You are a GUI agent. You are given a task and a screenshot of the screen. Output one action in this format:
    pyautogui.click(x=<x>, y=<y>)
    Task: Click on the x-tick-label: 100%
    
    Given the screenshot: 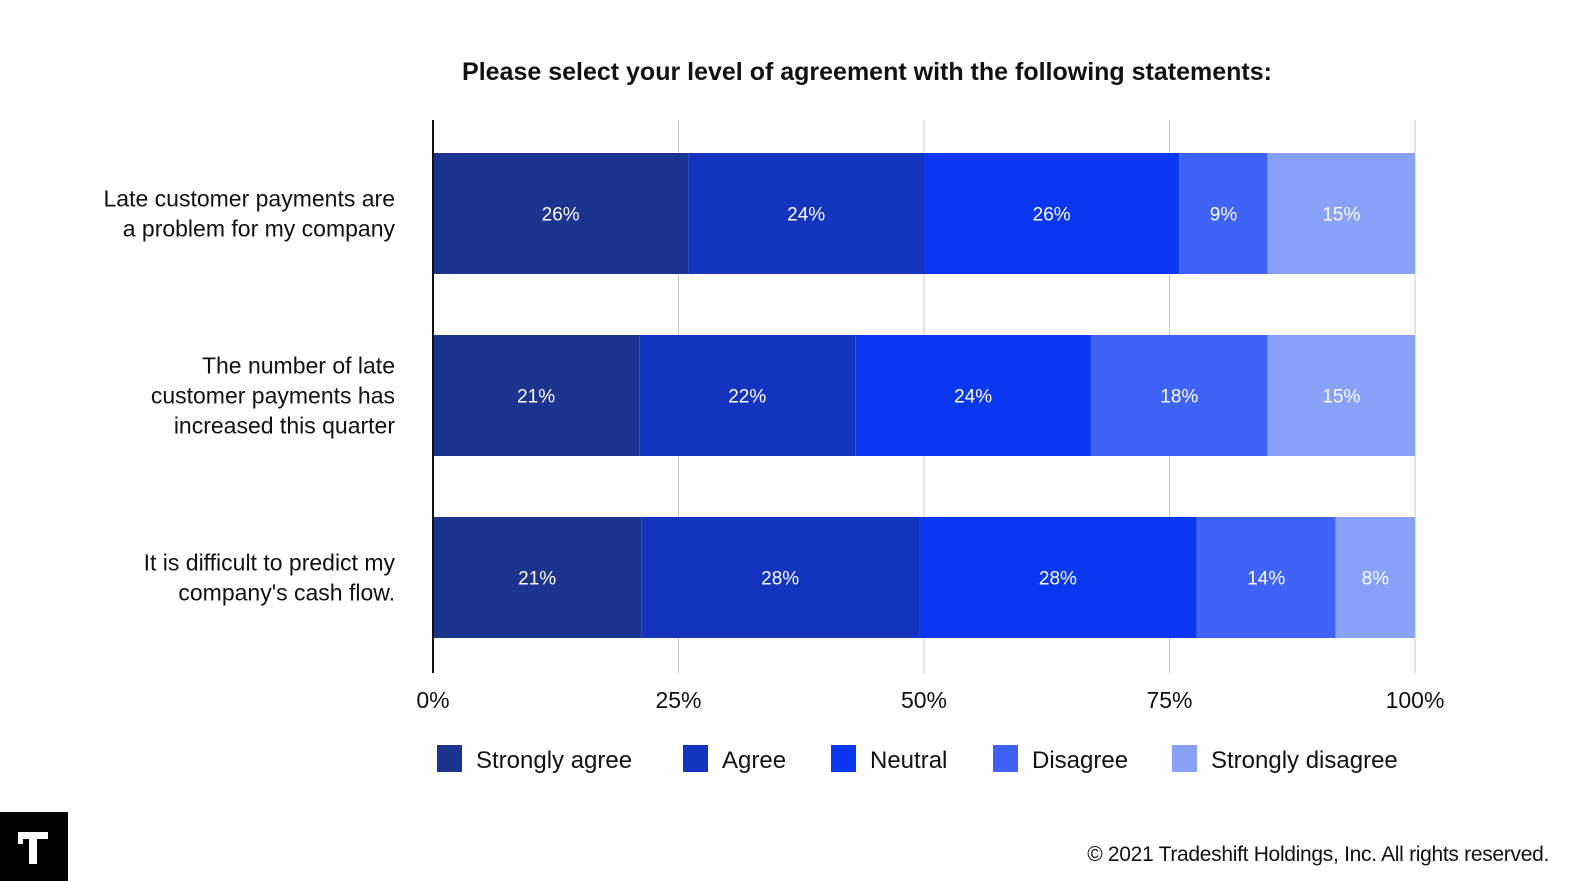 What is the action you would take?
    pyautogui.click(x=1415, y=700)
    